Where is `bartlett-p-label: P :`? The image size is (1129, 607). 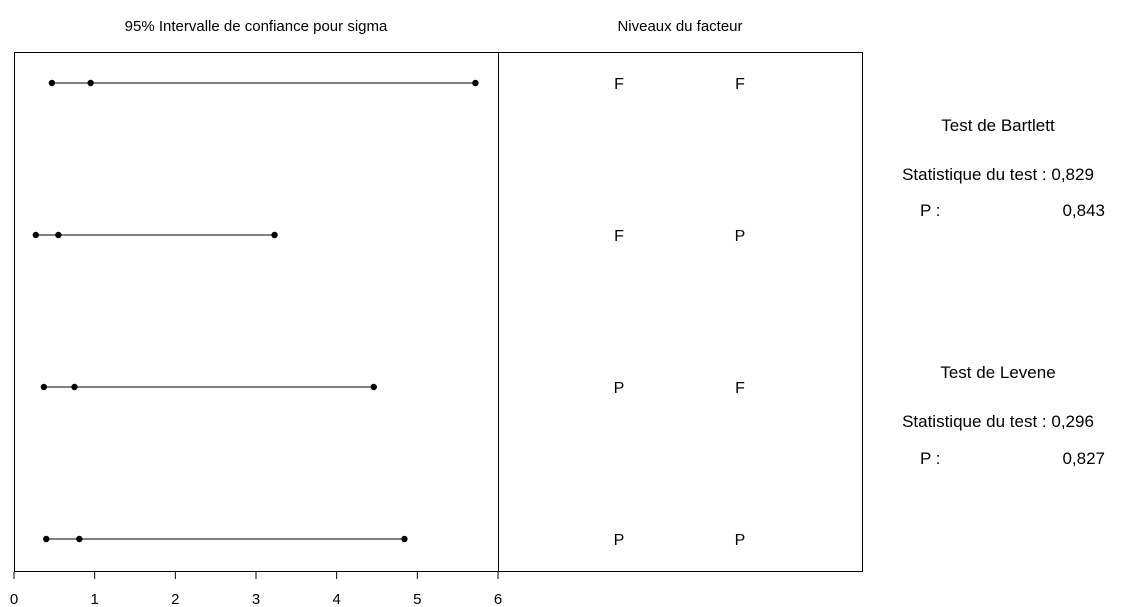 bartlett-p-label: P : is located at coordinates (930, 210).